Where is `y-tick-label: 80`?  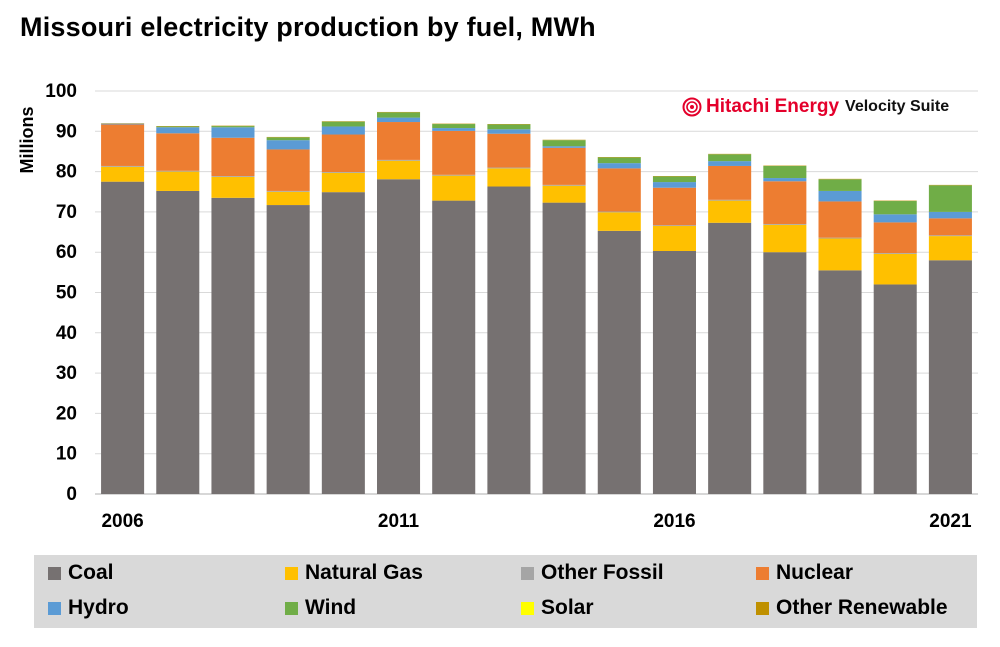
y-tick-label: 80 is located at coordinates (66, 172).